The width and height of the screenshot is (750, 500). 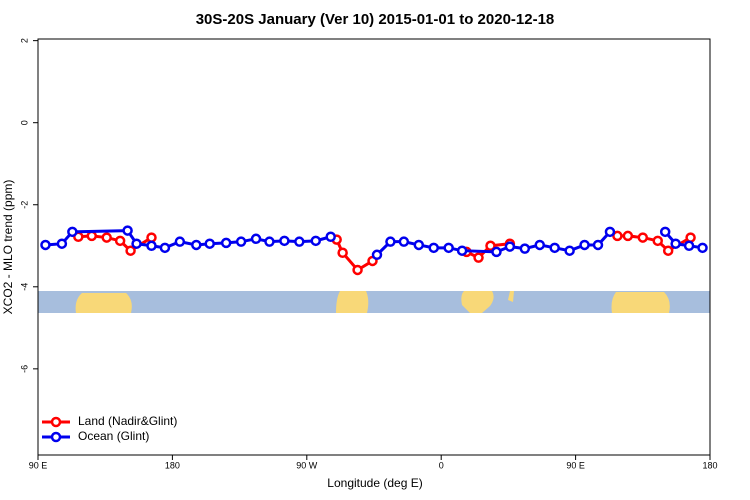 I want to click on ocean-band, so click(x=374, y=302).